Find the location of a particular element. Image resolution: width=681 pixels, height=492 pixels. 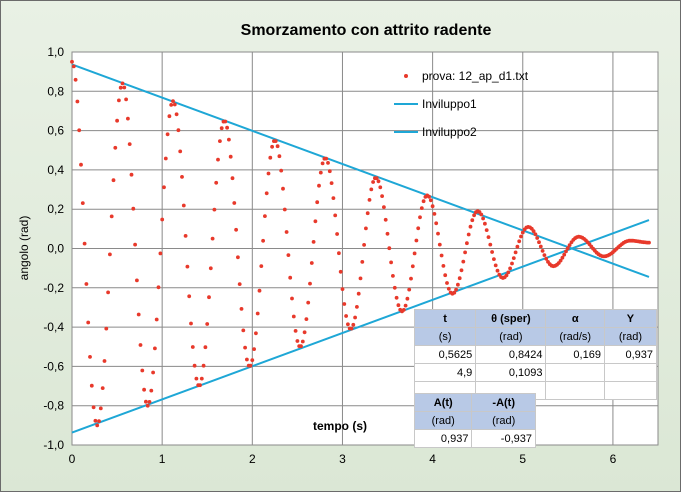

table2-header-neg-a: -A(t) is located at coordinates (503, 402).